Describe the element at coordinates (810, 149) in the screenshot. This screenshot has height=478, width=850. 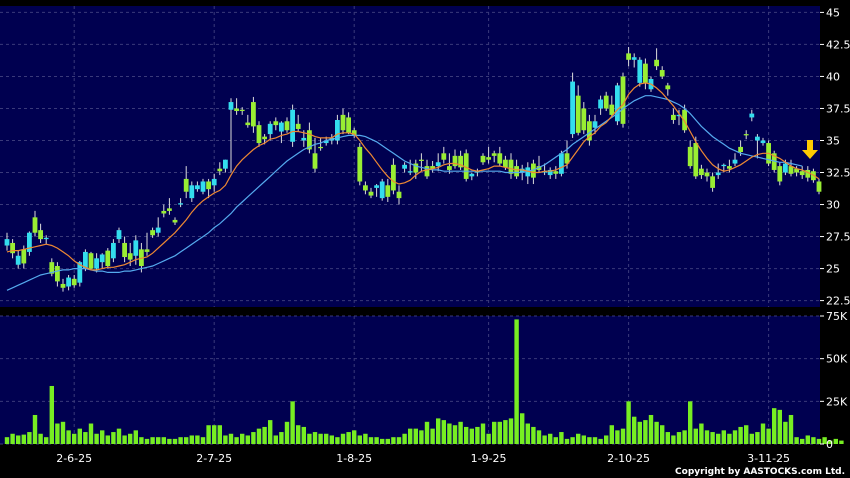
I see `down-arrow-shape` at that location.